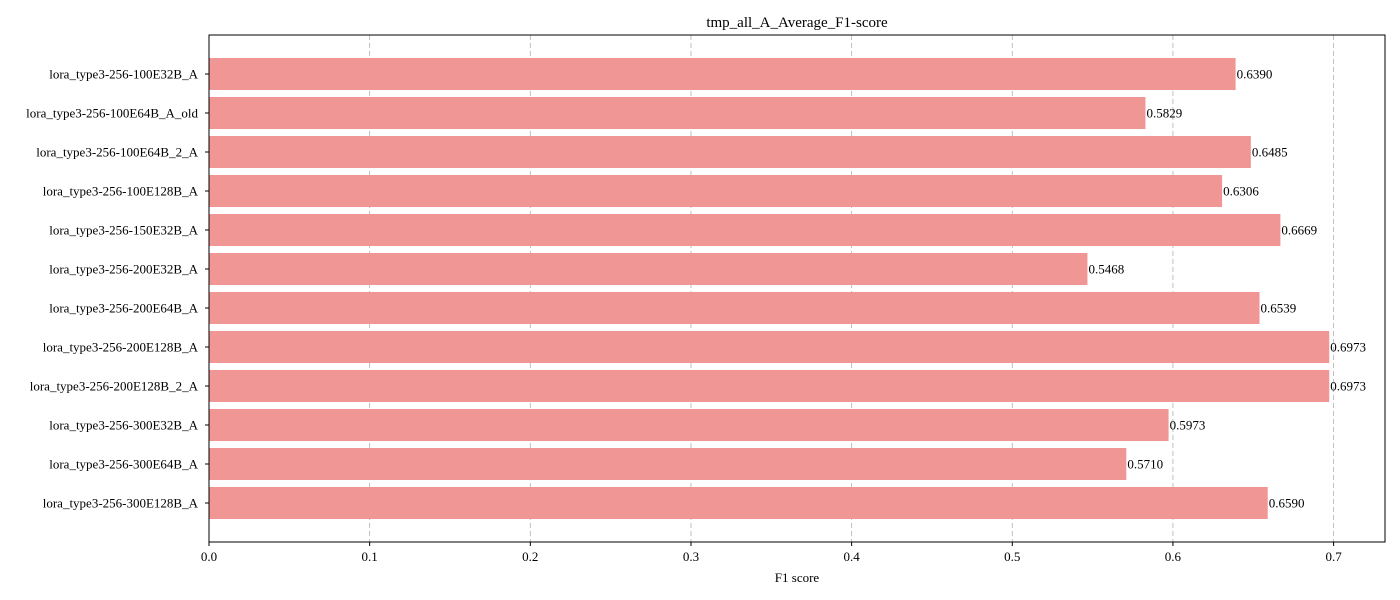 This screenshot has height=600, width=1400. I want to click on x-tick-label: 0.0, so click(209, 556).